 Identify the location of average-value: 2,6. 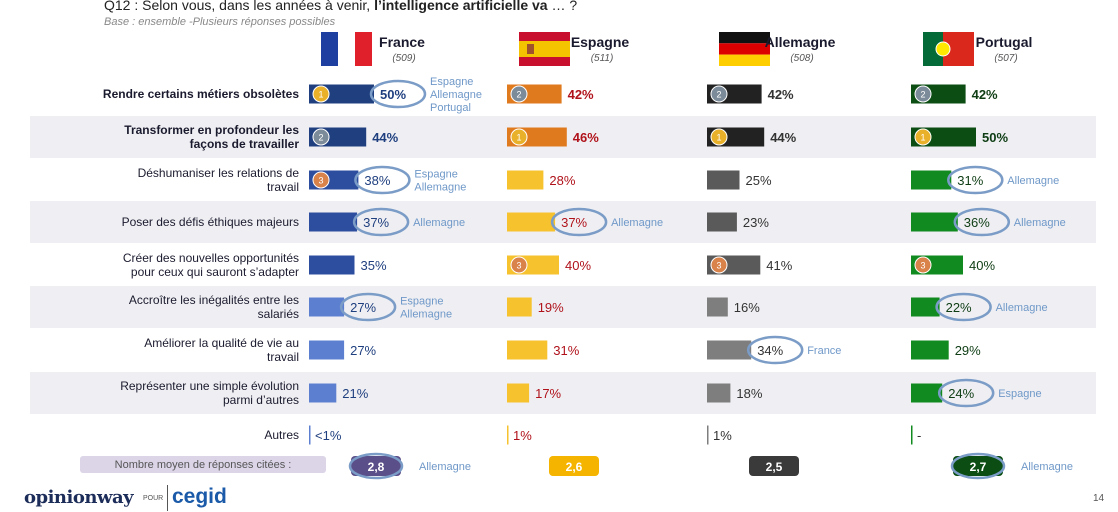
(574, 467).